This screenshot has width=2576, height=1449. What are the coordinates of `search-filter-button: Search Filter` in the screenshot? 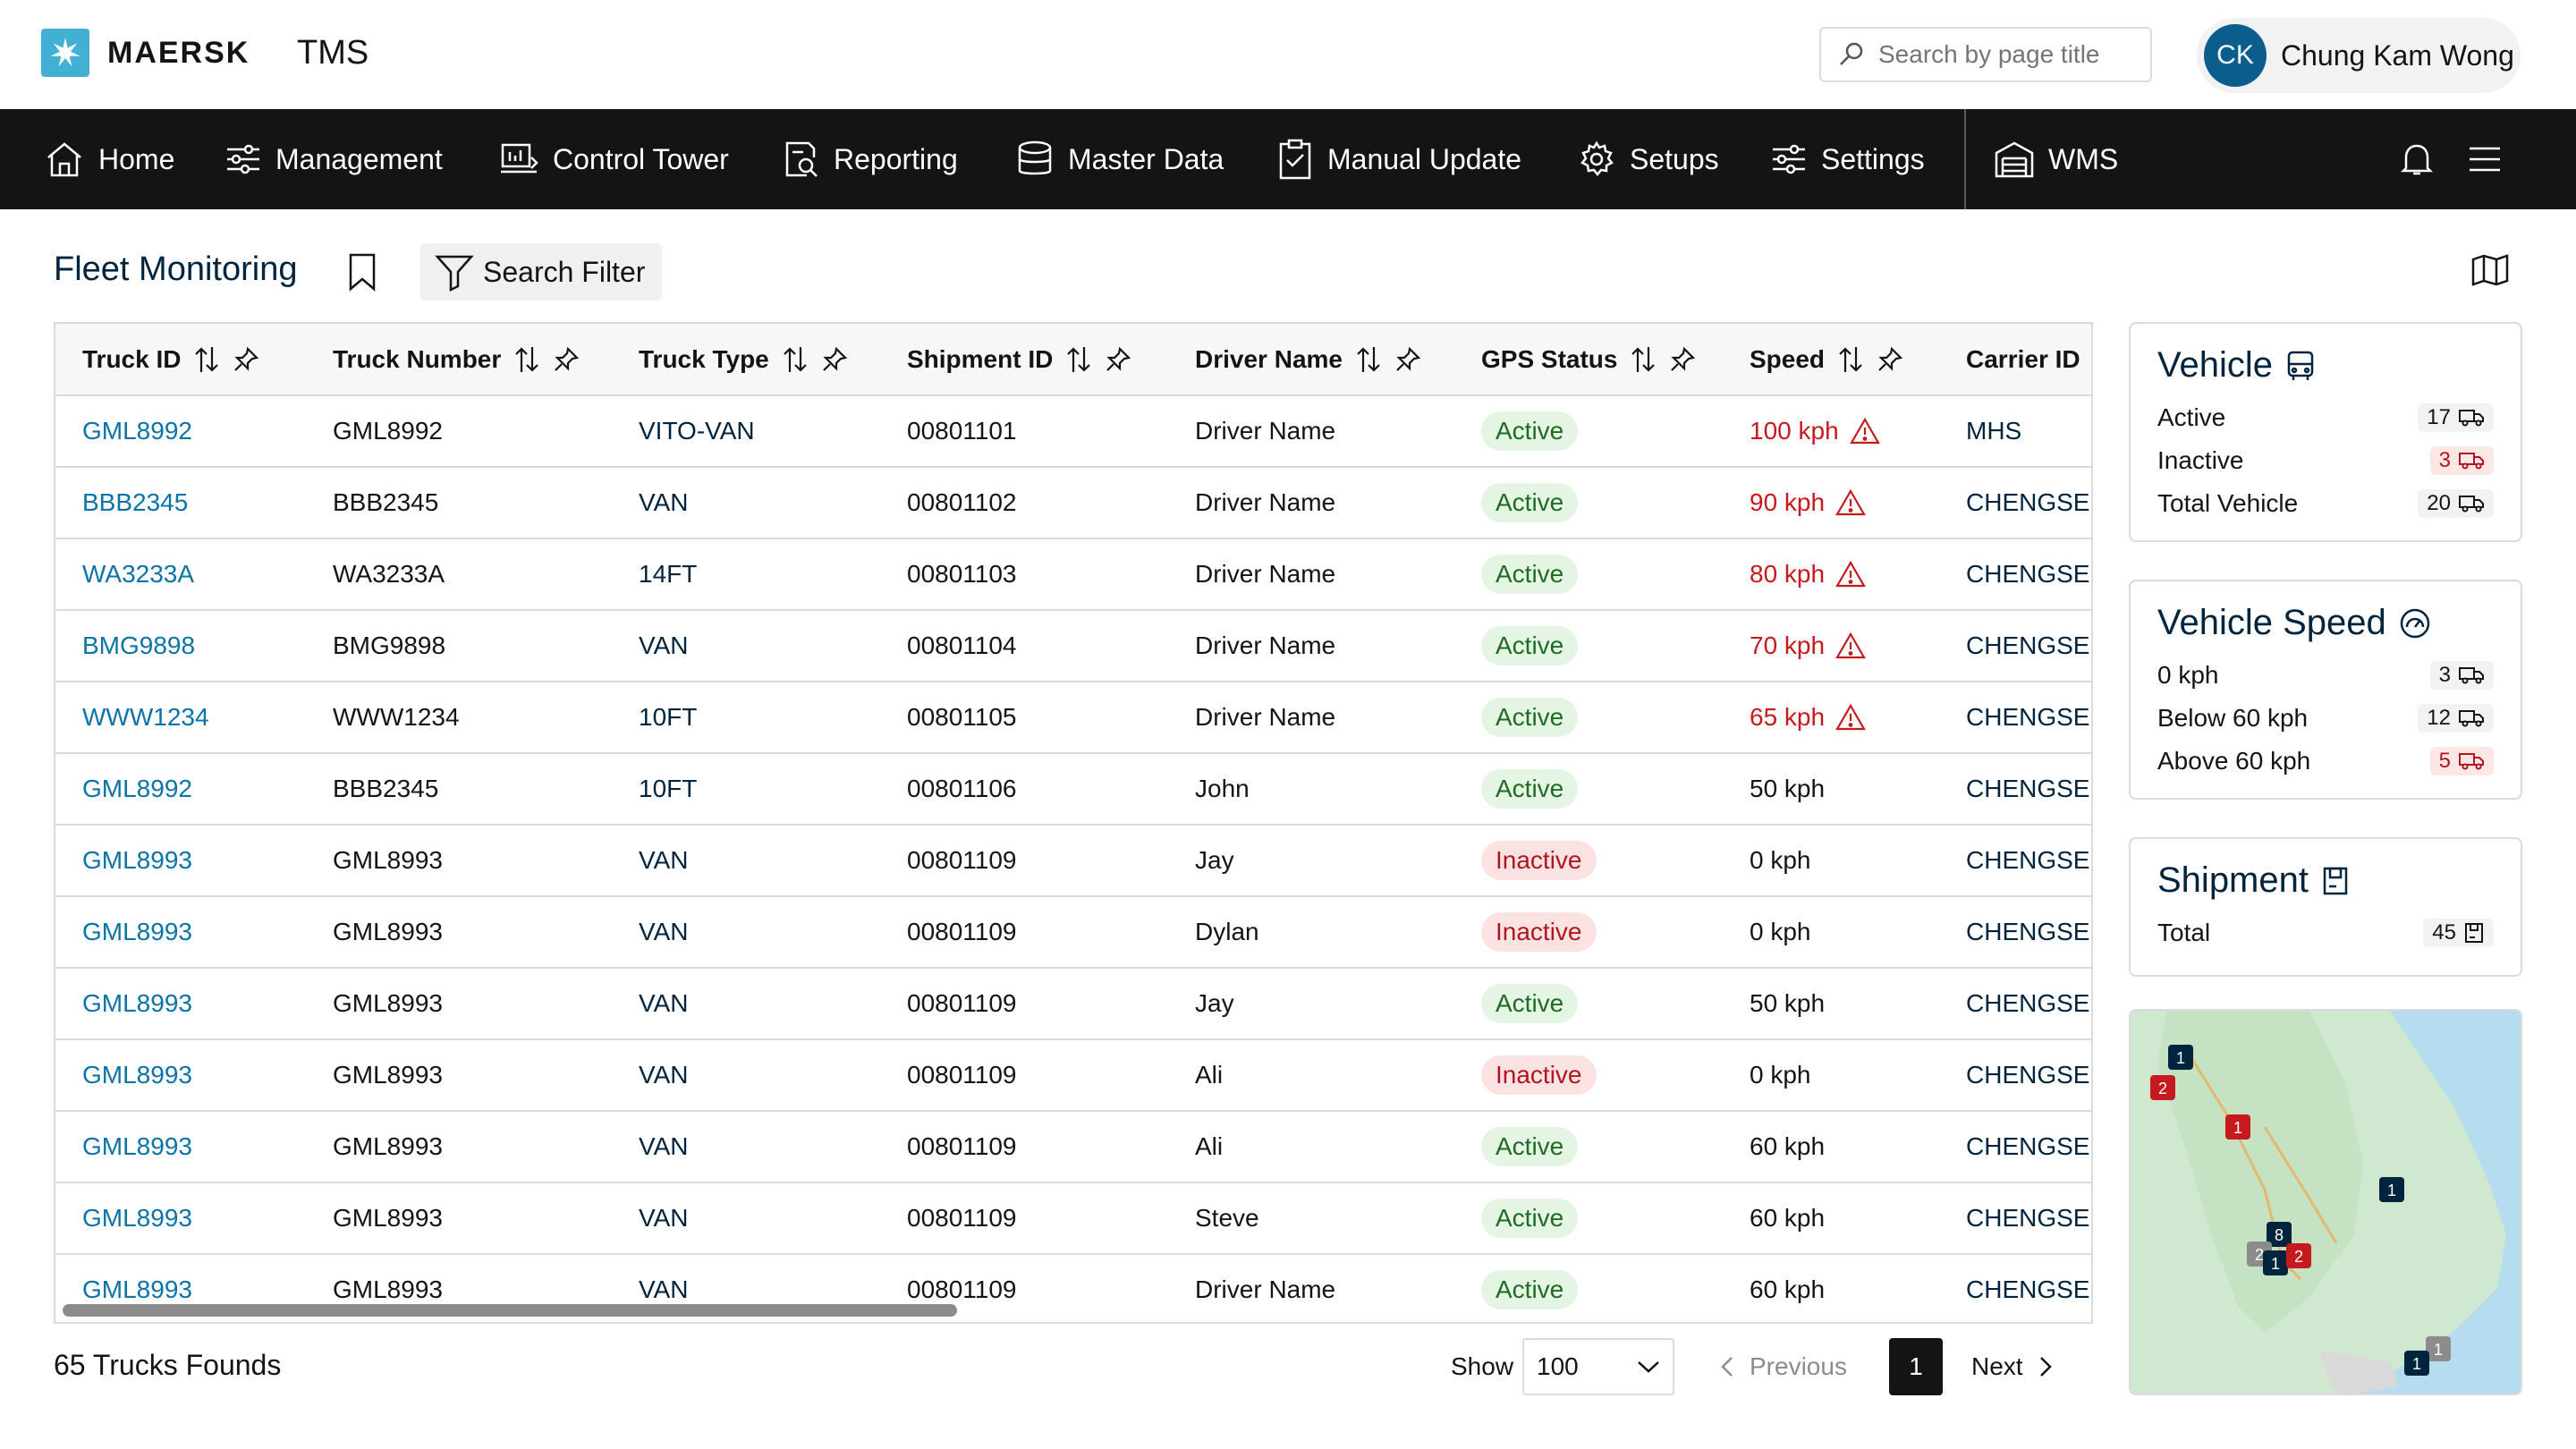 It's located at (541, 272).